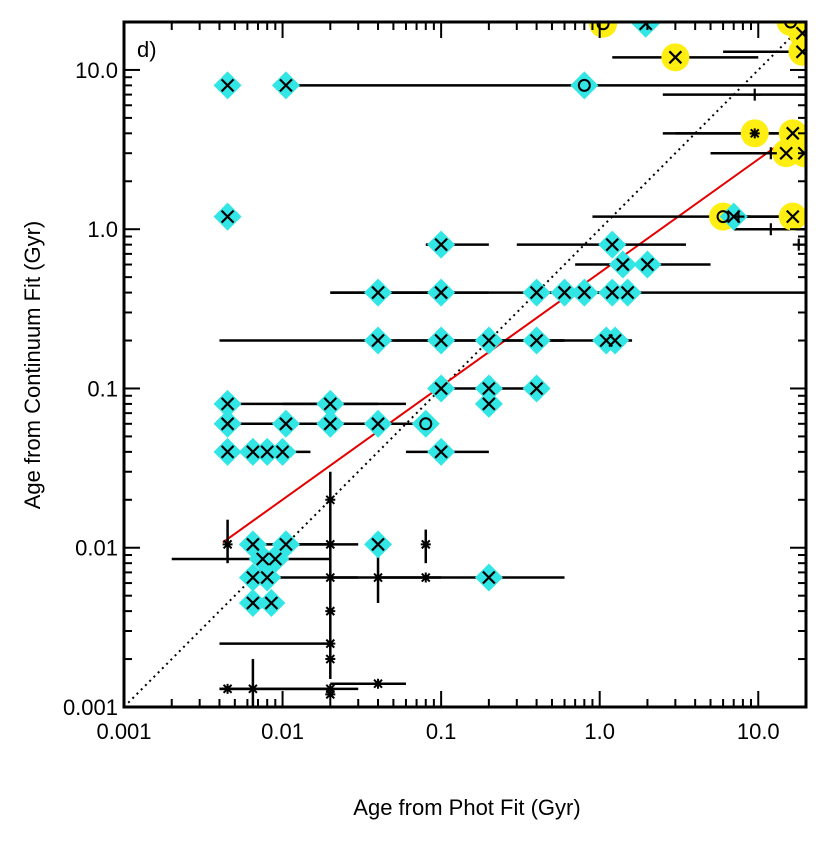  Describe the element at coordinates (466, 807) in the screenshot. I see `x-axis-title: Age from Phot Fit (Gyr)` at that location.